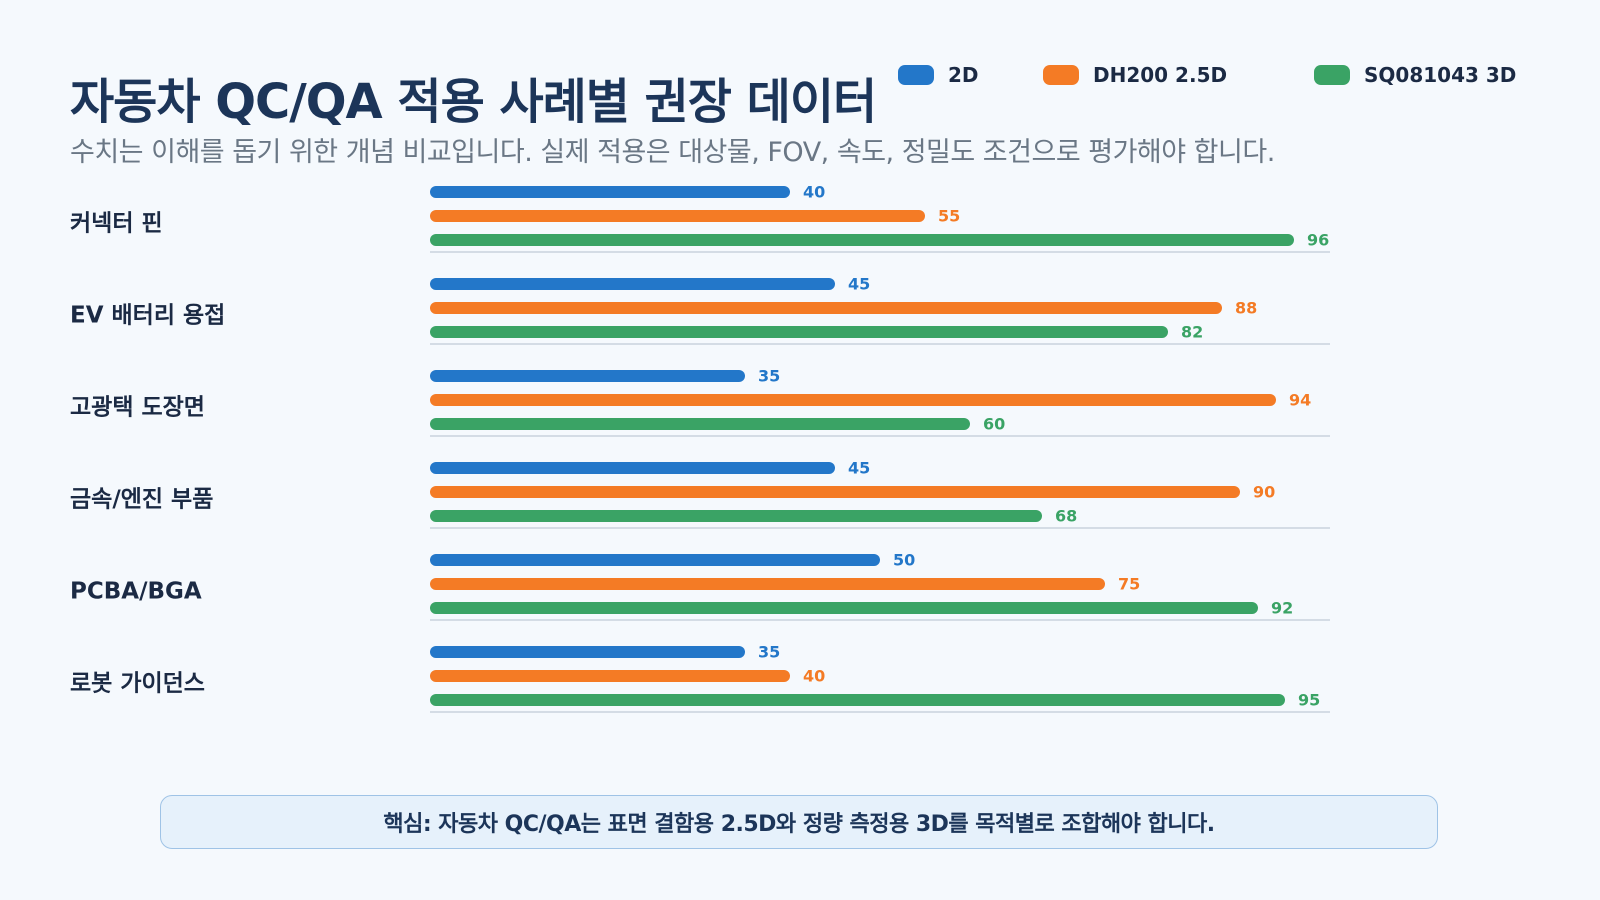 Image resolution: width=1600 pixels, height=900 pixels. What do you see at coordinates (994, 424) in the screenshot?
I see `data-label: 60` at bounding box center [994, 424].